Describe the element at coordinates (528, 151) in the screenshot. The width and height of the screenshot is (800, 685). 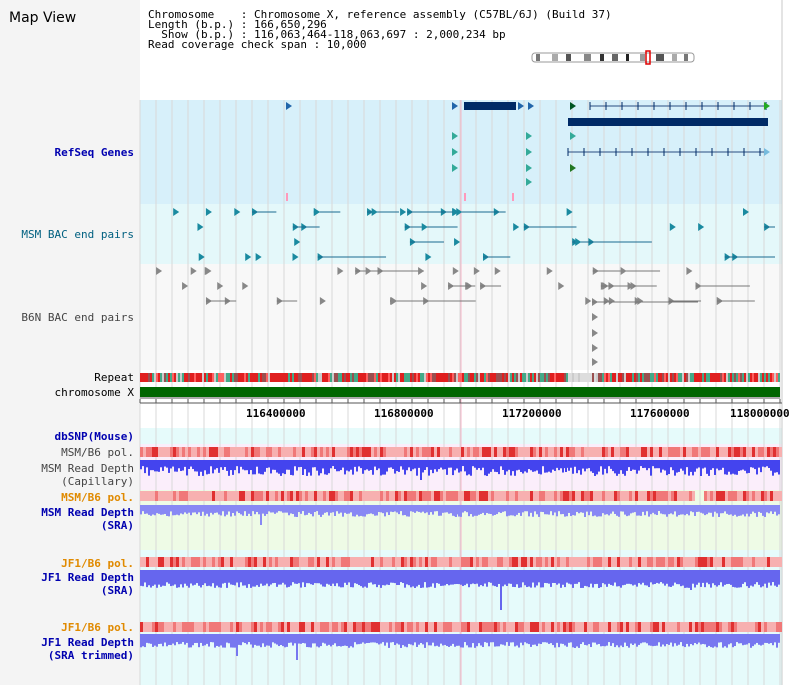
I see `refseq-genes-track` at that location.